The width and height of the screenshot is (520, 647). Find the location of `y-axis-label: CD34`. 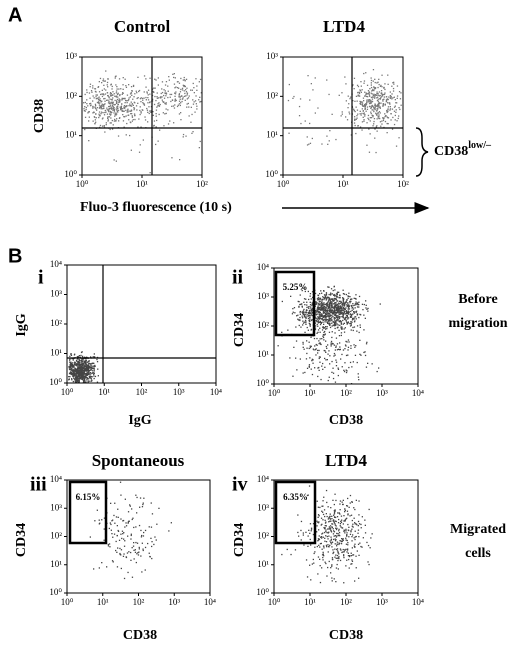

y-axis-label: CD34 is located at coordinates (239, 540).